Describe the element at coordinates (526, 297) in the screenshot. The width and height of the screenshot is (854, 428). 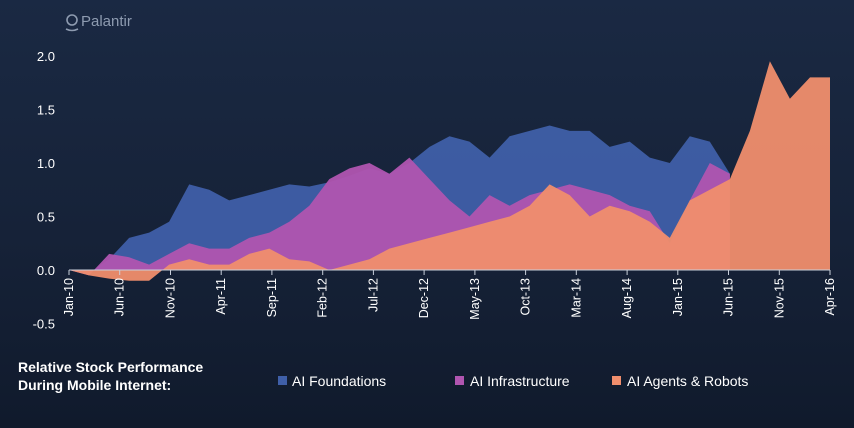
I see `x-tick-label: Oct-13` at that location.